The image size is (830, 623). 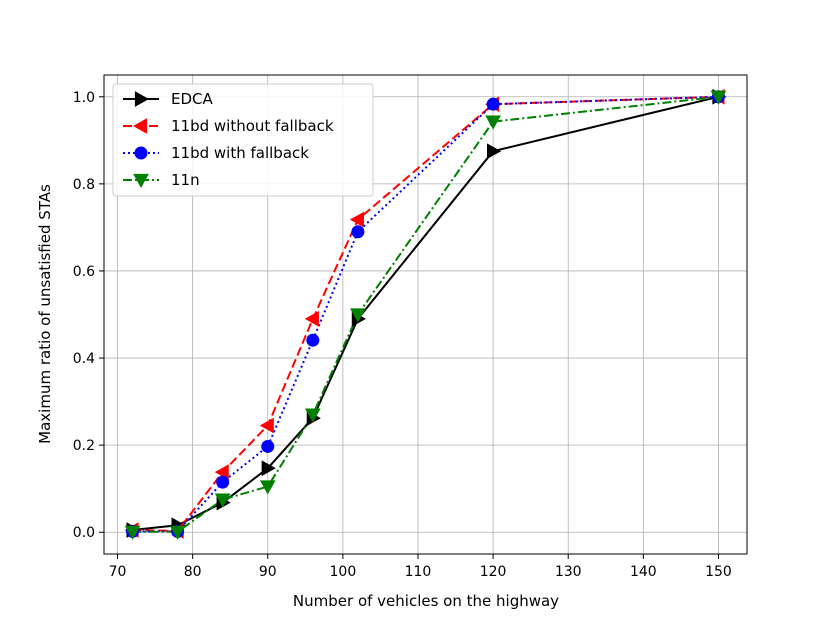 I want to click on legend-box, so click(x=243, y=140).